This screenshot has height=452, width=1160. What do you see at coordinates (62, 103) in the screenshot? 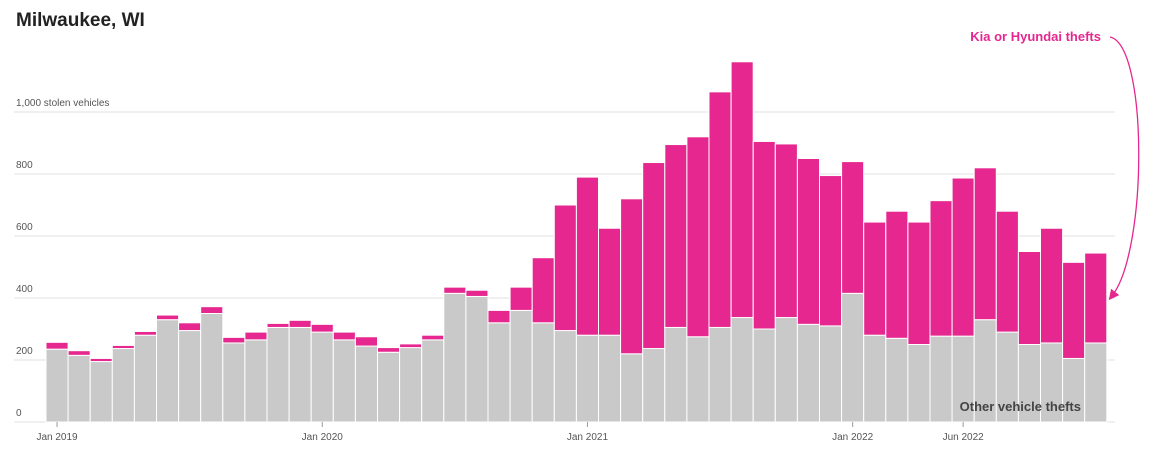
I see `y-tick-label: 1,000 stolen vehicles` at bounding box center [62, 103].